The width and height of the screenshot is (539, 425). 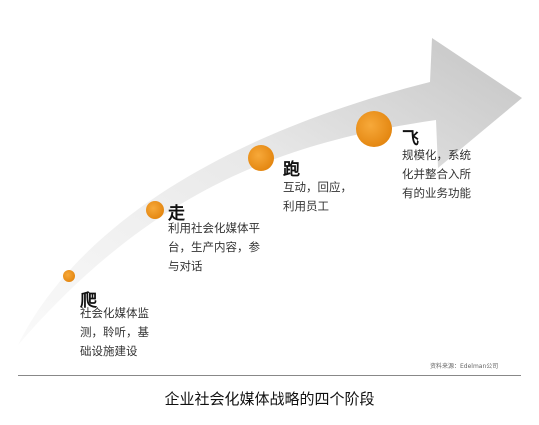 I want to click on stage-desc-line: 化并整合入所, so click(x=436, y=174).